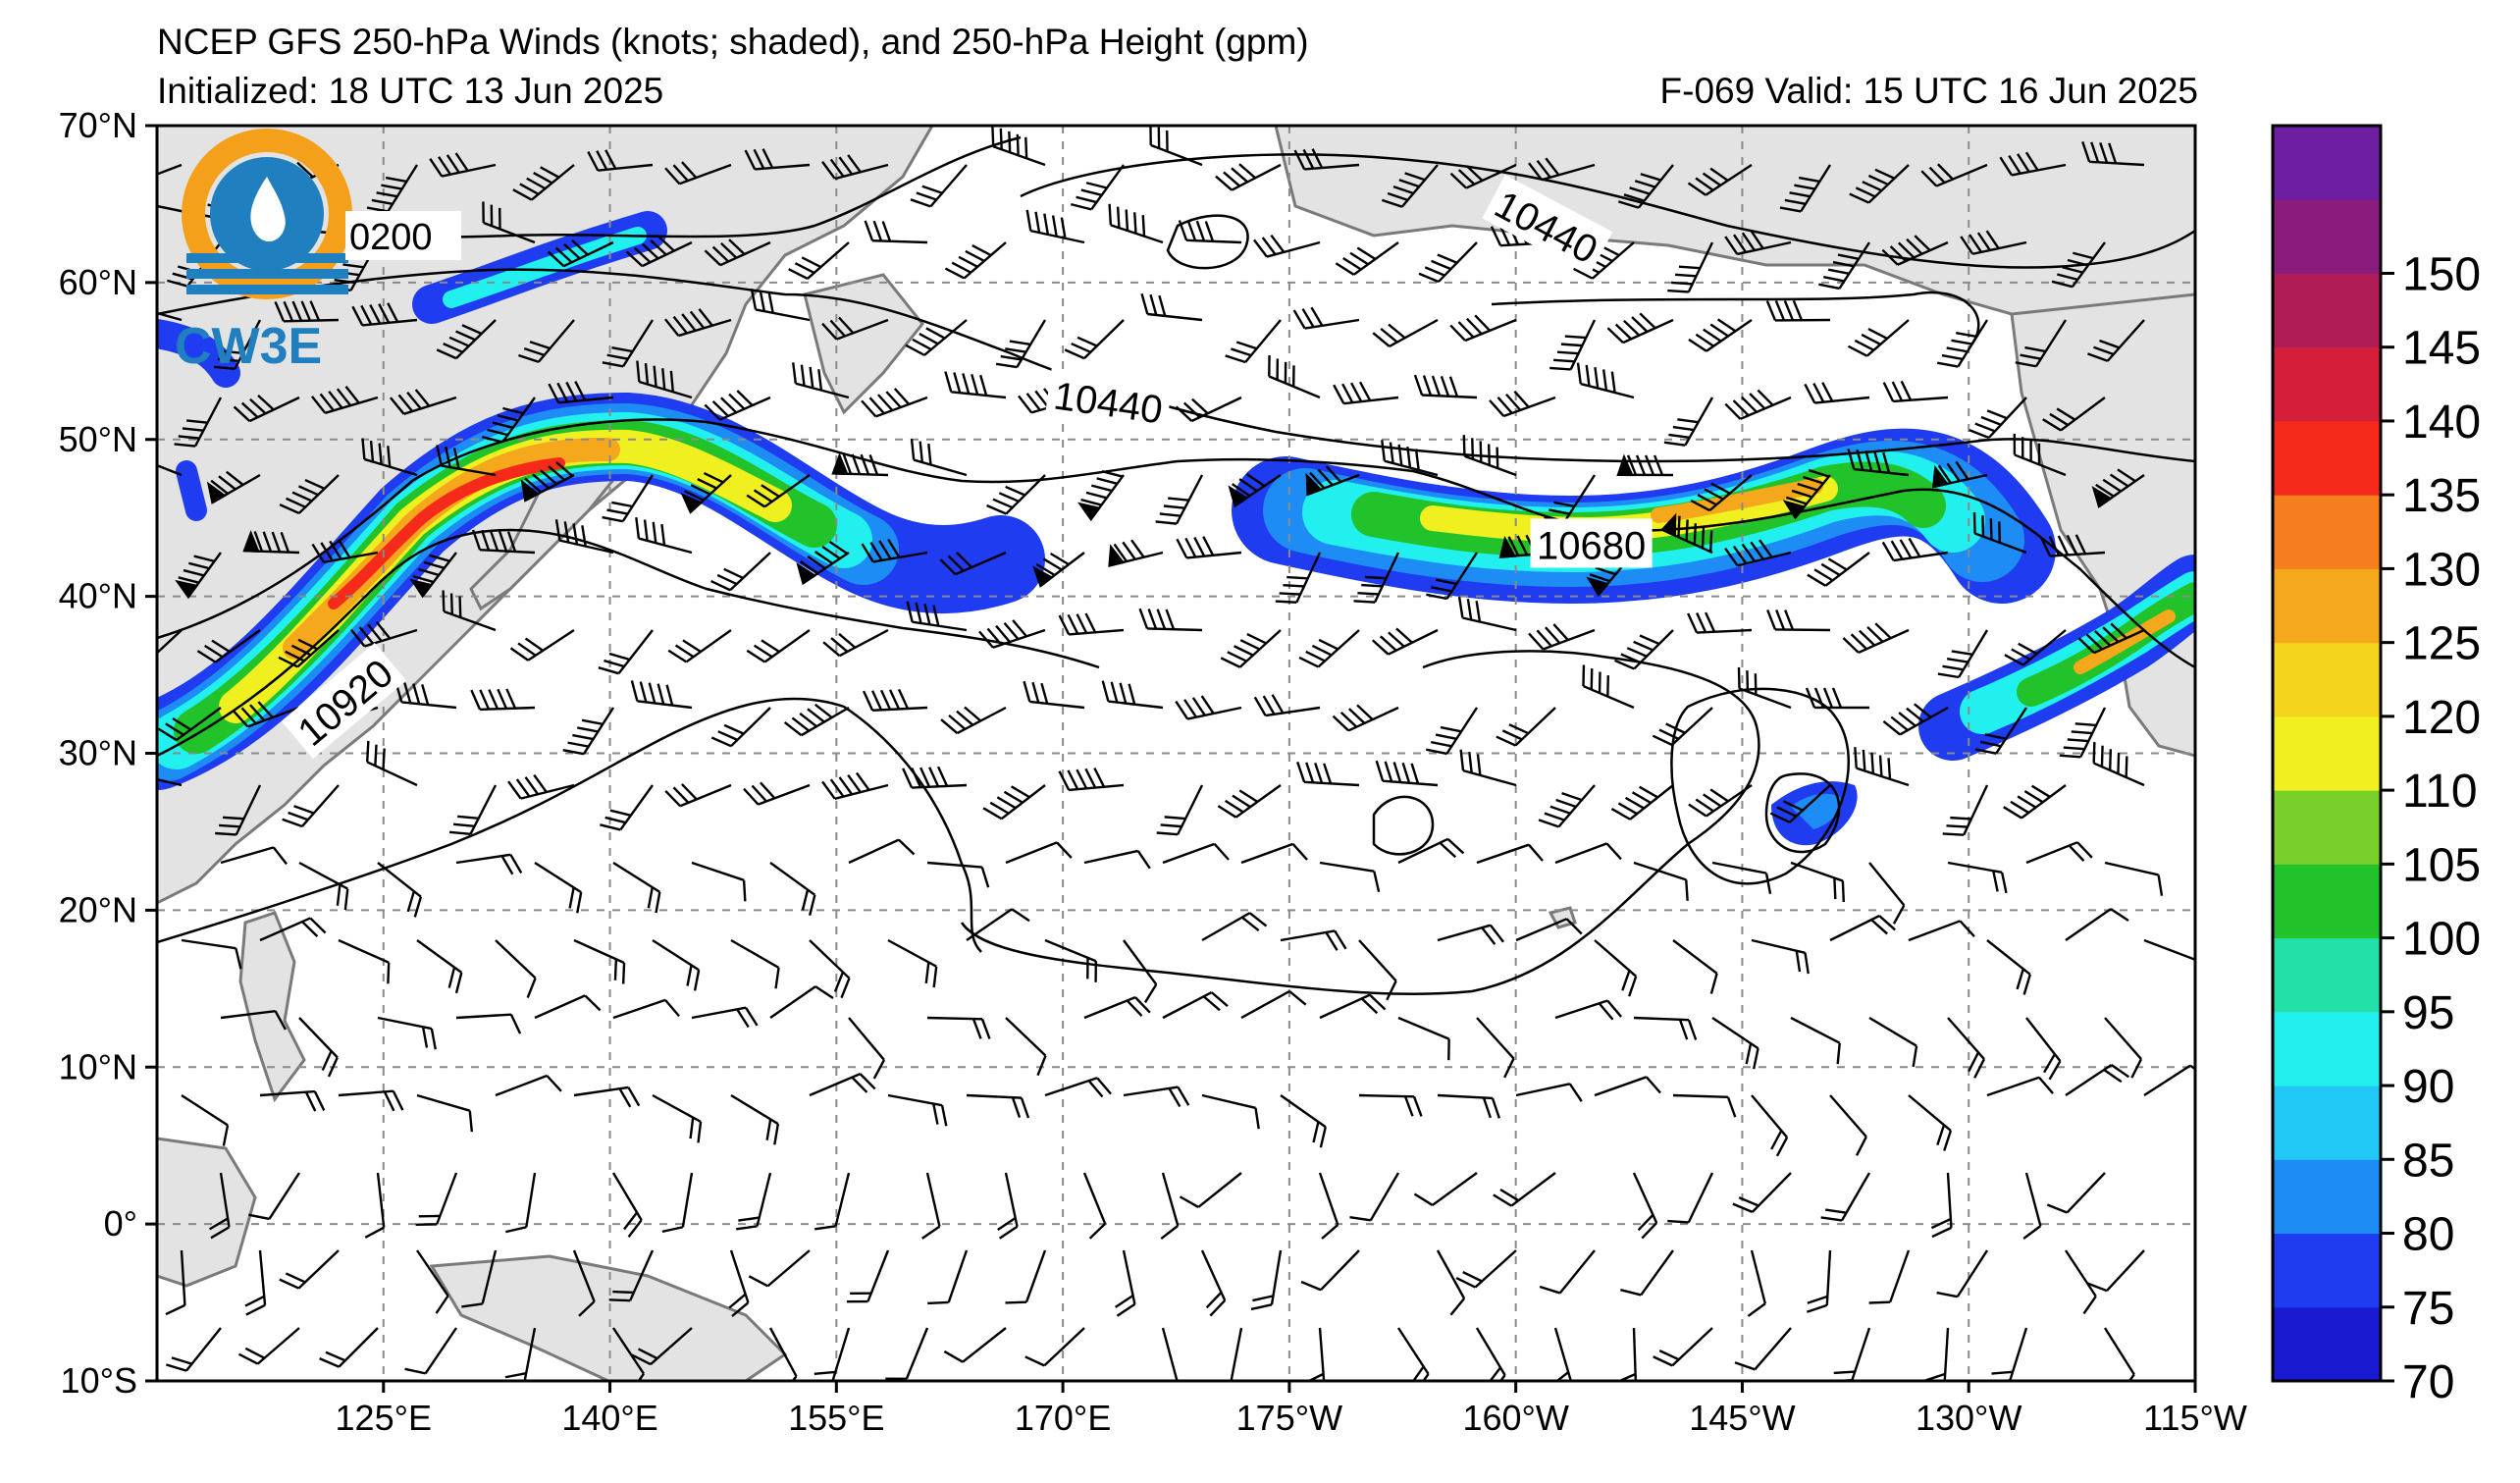 The height and width of the screenshot is (1483, 2520). Describe the element at coordinates (1289, 1418) in the screenshot. I see `lon-label: 175°W` at that location.